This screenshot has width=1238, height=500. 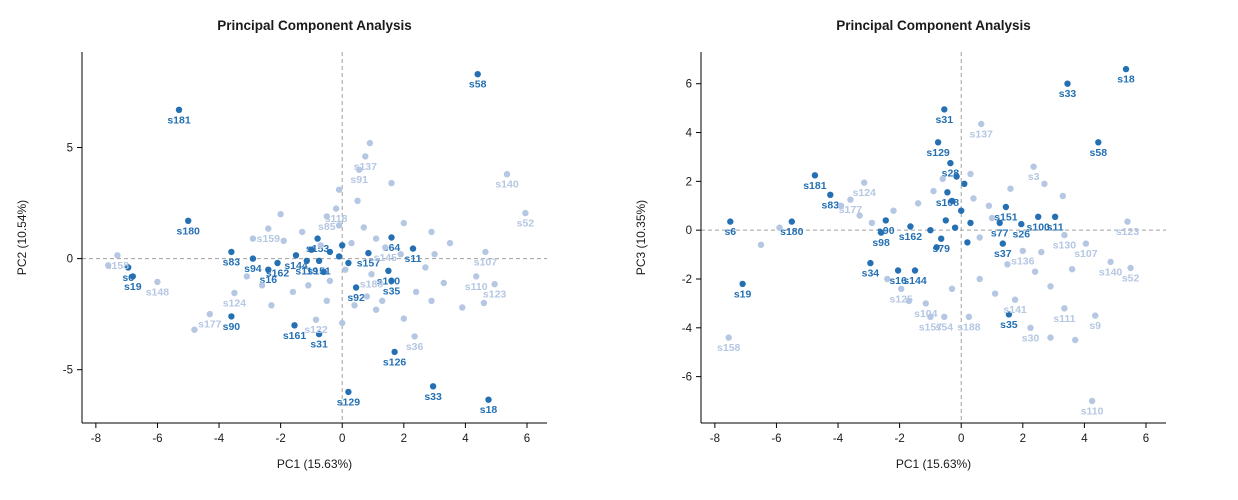 I want to click on y-tick-label: 0, so click(x=689, y=231).